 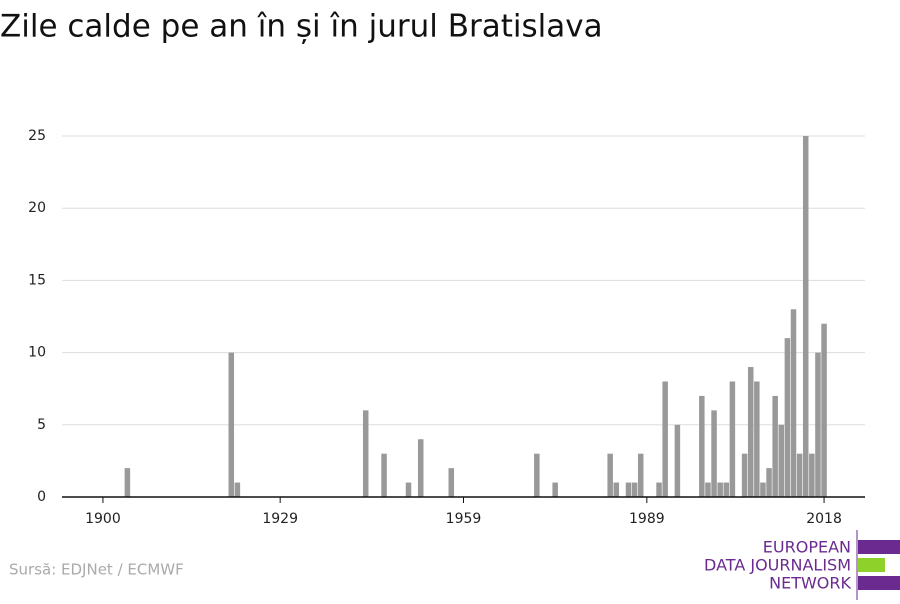 What do you see at coordinates (41, 497) in the screenshot?
I see `y-tick-label: 0` at bounding box center [41, 497].